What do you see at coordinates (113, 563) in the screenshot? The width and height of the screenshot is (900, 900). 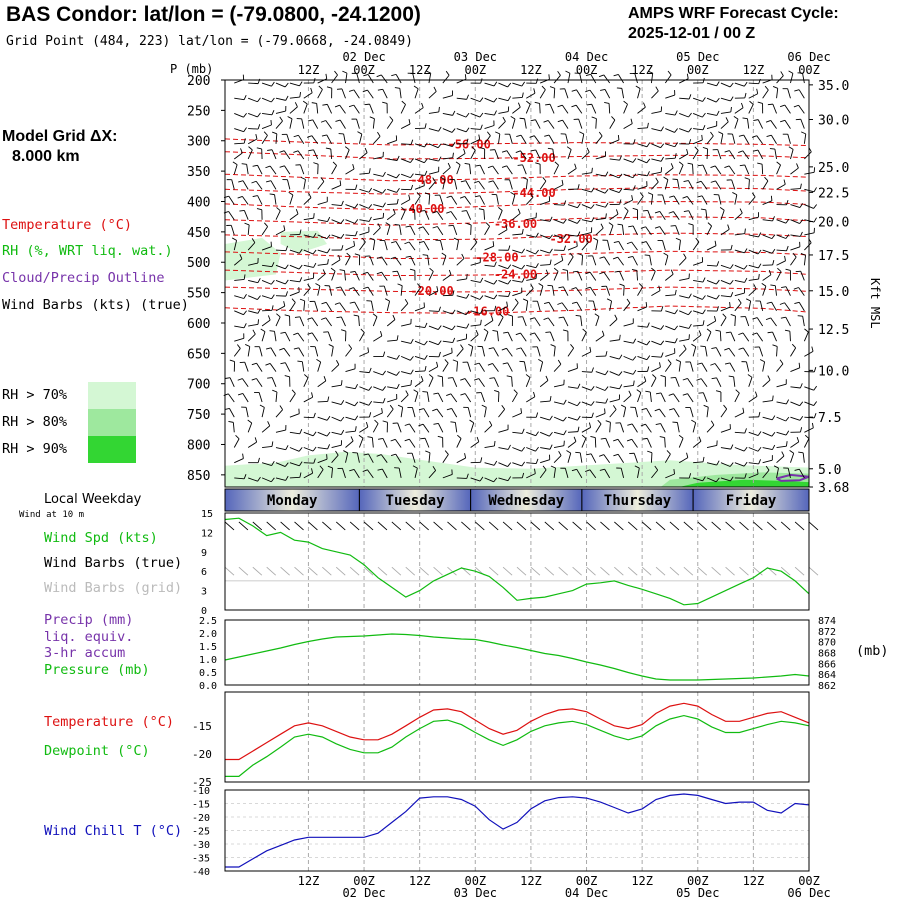 I see `wind-barbs-true-label: Wind Barbs (true)` at bounding box center [113, 563].